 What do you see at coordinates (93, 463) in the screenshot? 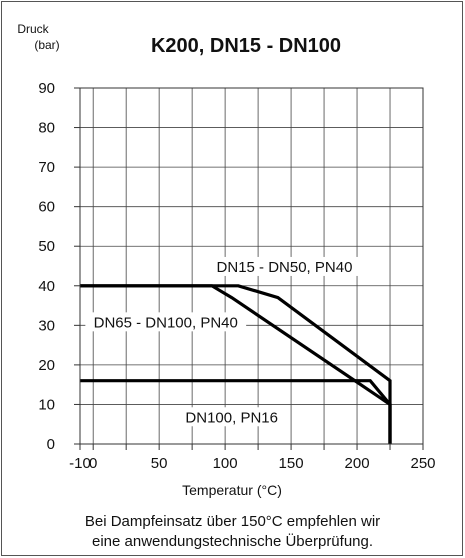
I see `x-tick-label: 0` at bounding box center [93, 463].